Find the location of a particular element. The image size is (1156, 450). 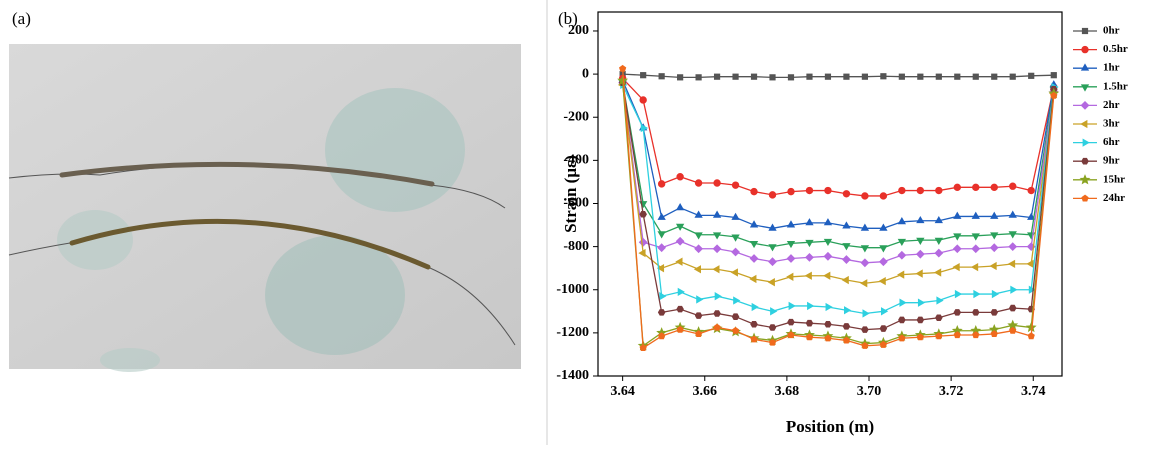

legend-label: 24hr is located at coordinates (1114, 198).